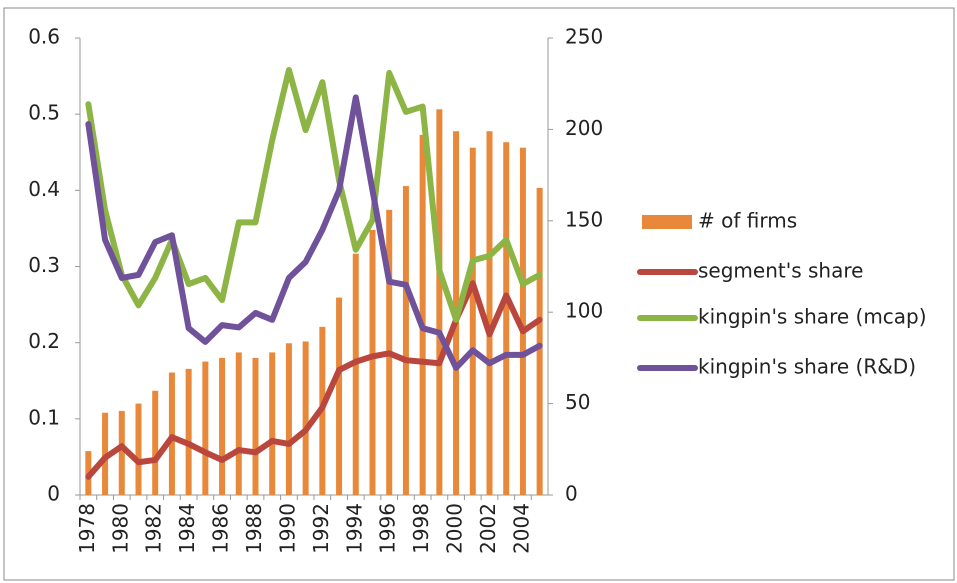 The height and width of the screenshot is (583, 957). I want to click on x-tick-label: 1992, so click(321, 528).